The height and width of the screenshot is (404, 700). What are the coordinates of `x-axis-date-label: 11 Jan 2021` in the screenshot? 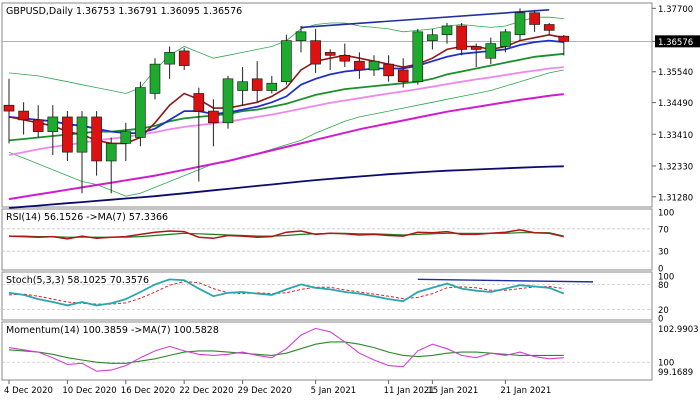 It's located at (409, 391).